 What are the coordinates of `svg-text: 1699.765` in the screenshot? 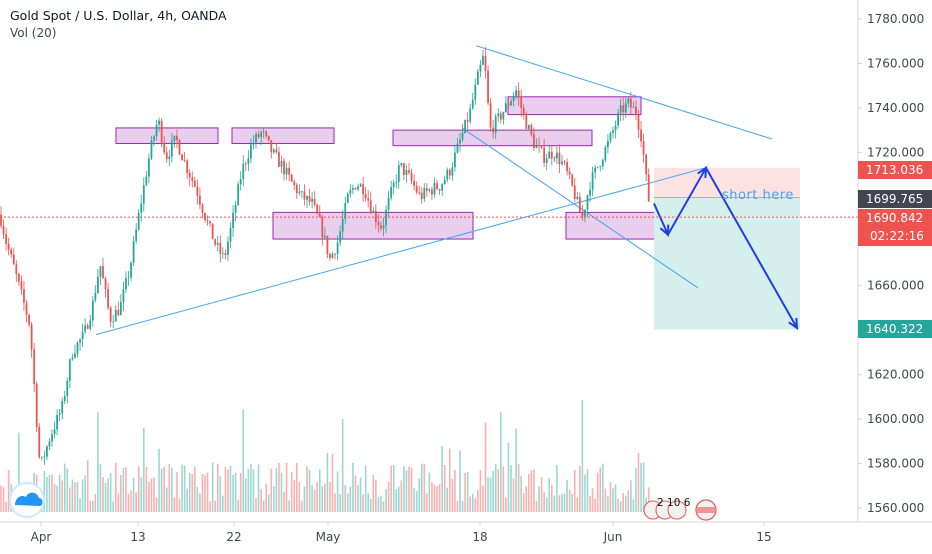 It's located at (894, 199).